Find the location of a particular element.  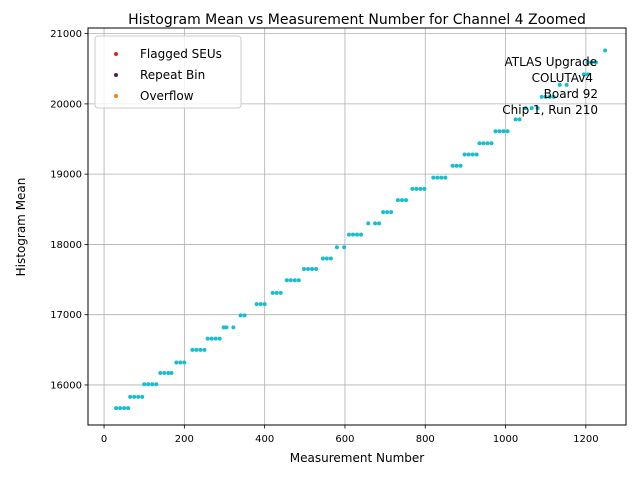

x-tick-label: 0 is located at coordinates (104, 439).